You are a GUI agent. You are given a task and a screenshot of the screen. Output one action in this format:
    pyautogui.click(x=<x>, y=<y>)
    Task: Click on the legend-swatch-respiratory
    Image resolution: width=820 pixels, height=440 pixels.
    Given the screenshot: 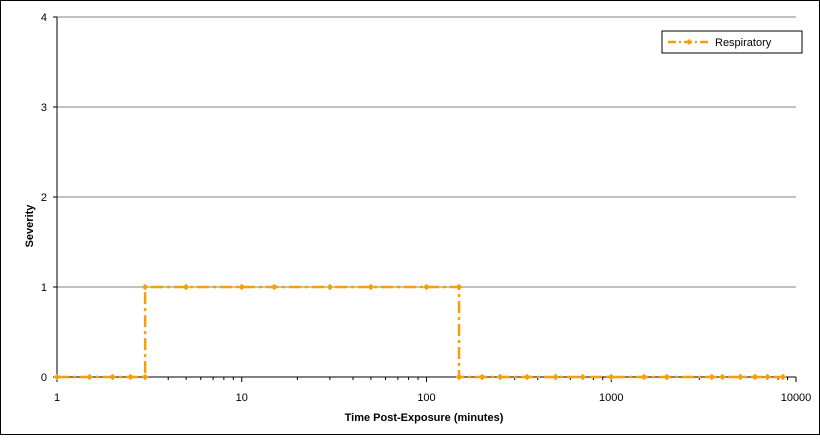 What is the action you would take?
    pyautogui.click(x=689, y=42)
    